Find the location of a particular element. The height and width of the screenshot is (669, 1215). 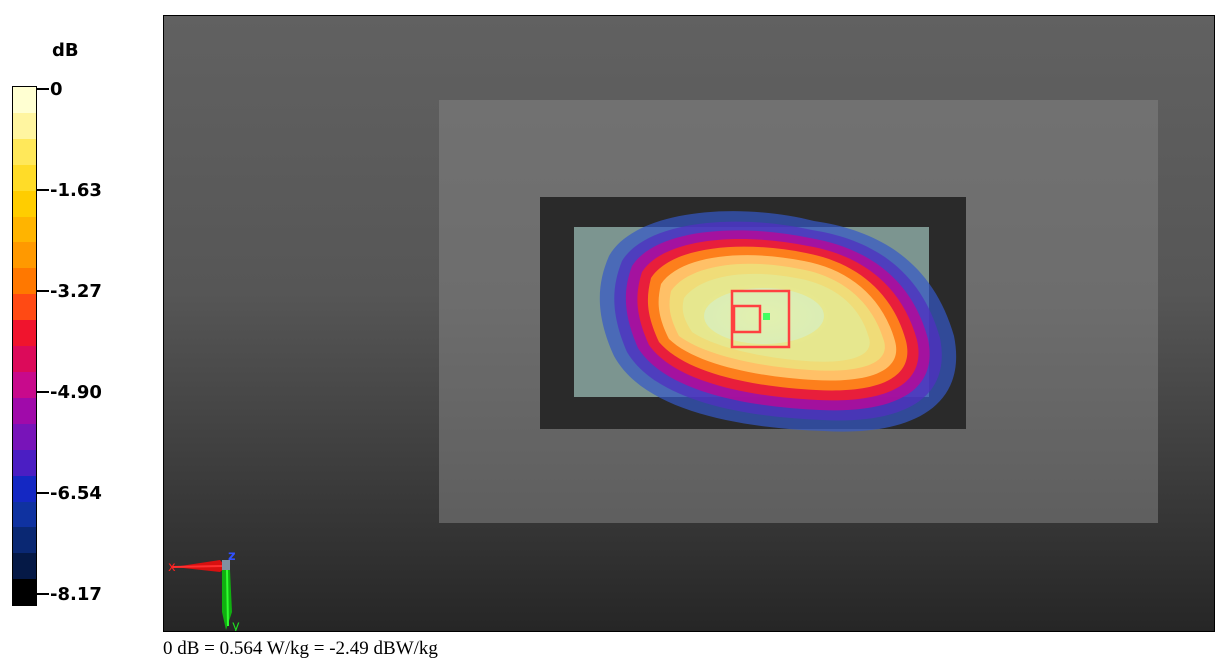

sar-distribution is located at coordinates (778, 321).